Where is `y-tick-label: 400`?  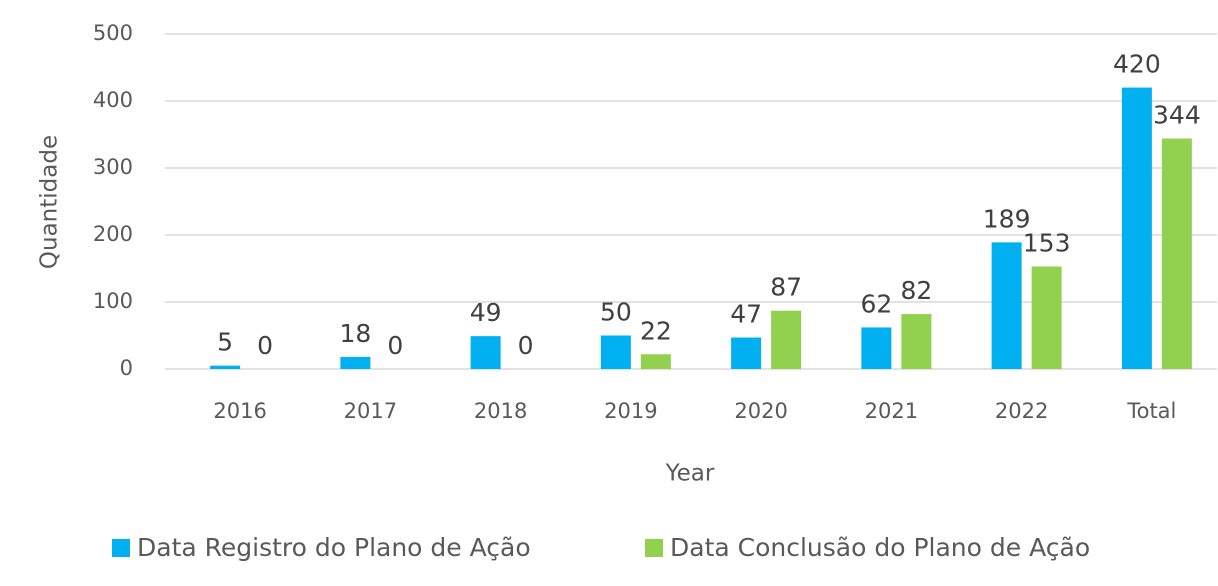
y-tick-label: 400 is located at coordinates (113, 100).